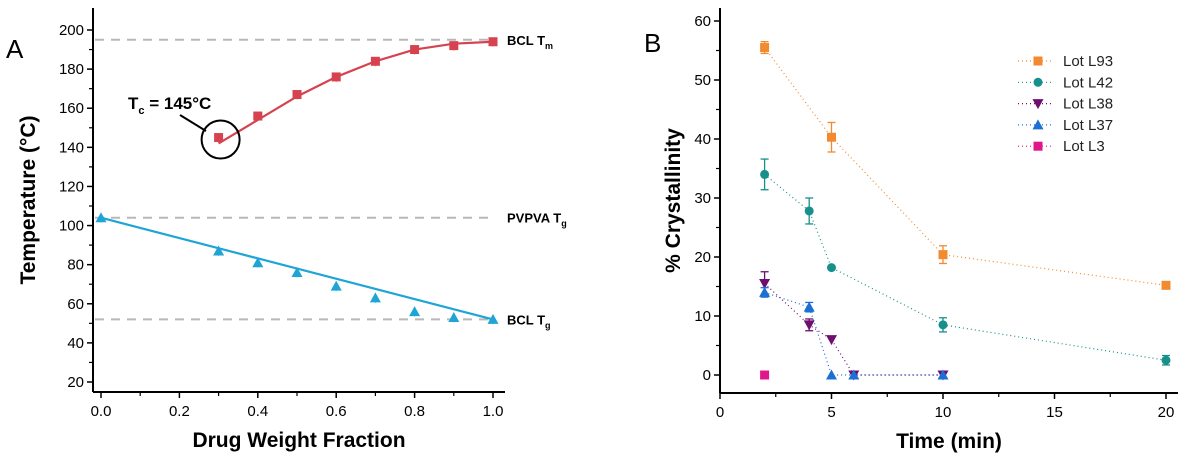 The height and width of the screenshot is (467, 1191). I want to click on y-tick-label: 180, so click(71, 69).